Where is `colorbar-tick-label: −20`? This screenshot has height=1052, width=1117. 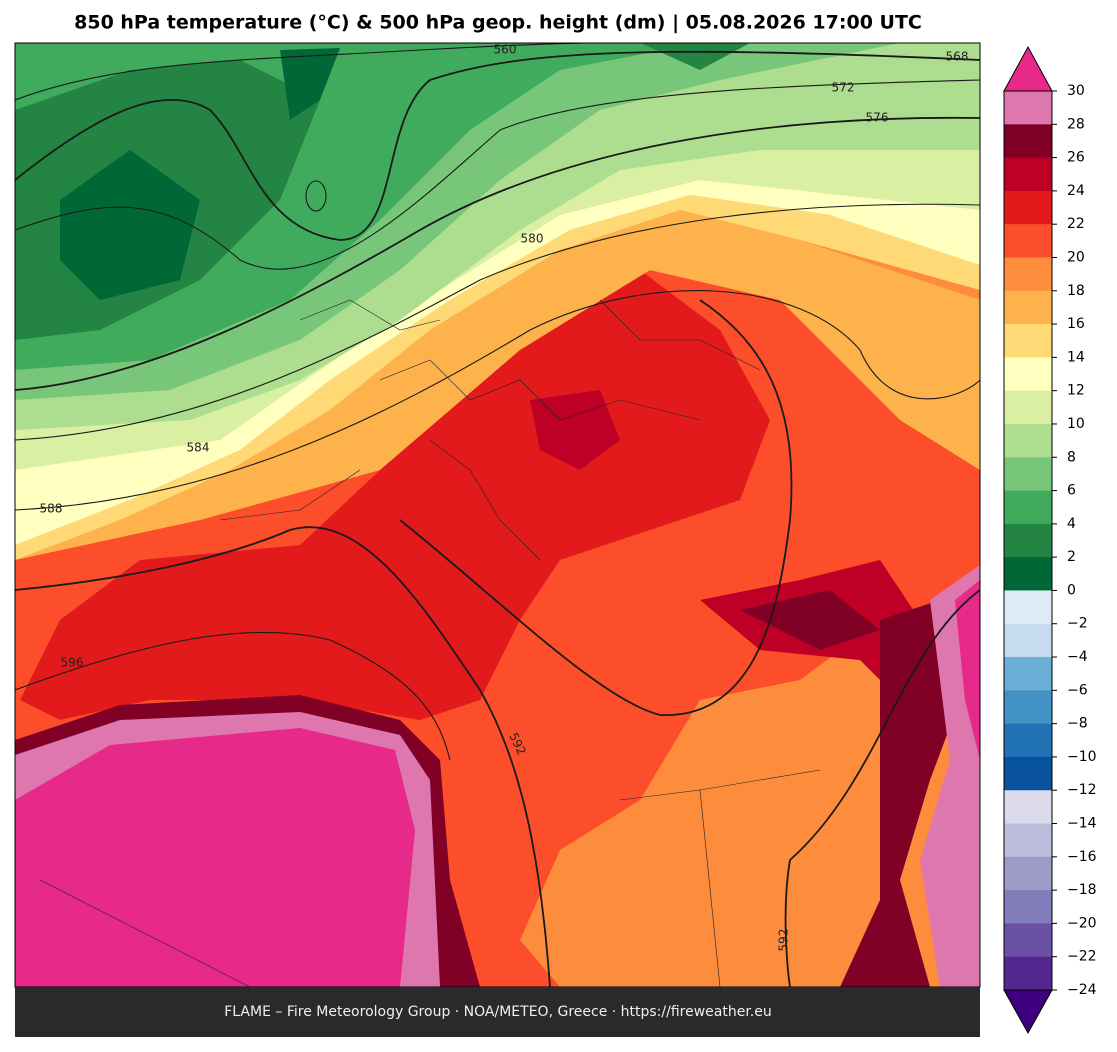
colorbar-tick-label: −20 is located at coordinates (1082, 923).